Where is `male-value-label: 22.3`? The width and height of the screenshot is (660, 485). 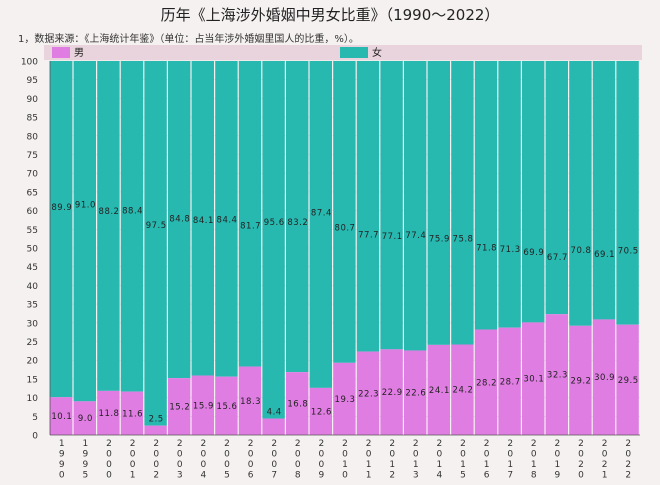 male-value-label: 22.3 is located at coordinates (368, 394).